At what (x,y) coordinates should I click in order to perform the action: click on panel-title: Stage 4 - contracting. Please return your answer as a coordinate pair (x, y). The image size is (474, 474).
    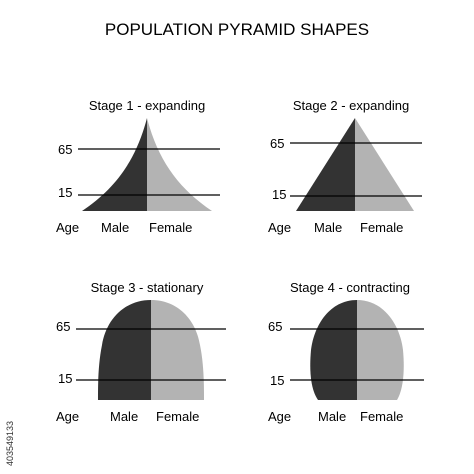
    Looking at the image, I should click on (350, 287).